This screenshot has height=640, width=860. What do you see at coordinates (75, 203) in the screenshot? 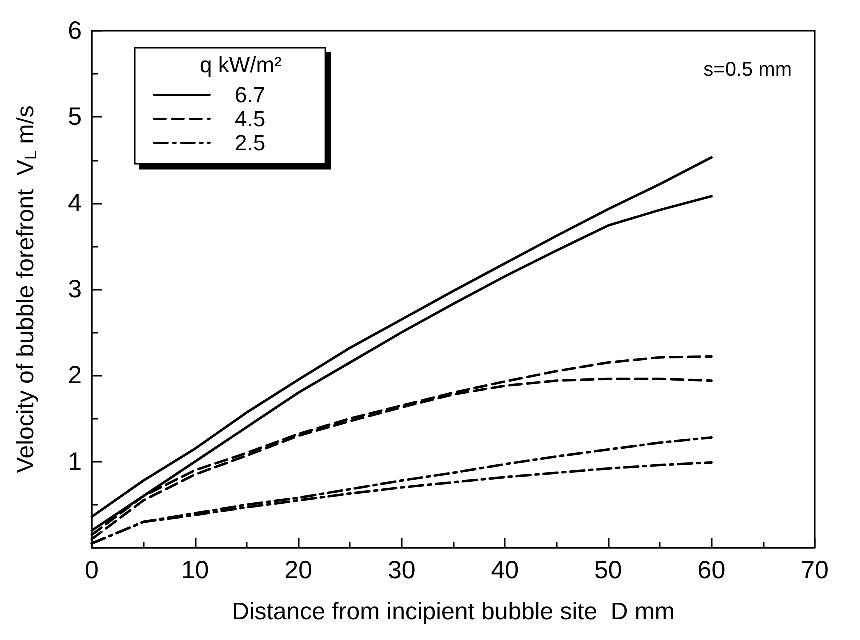
I see `y-tick-label: 4` at bounding box center [75, 203].